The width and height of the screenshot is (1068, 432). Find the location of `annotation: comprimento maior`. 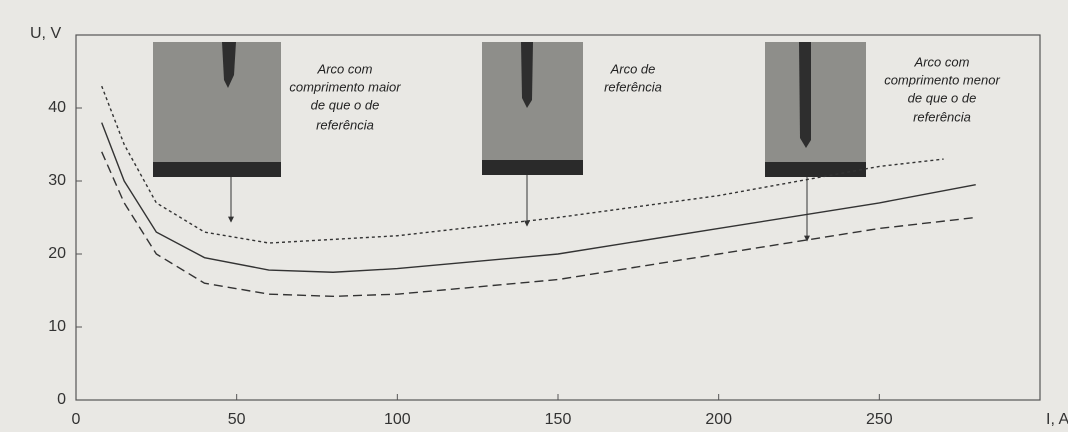

annotation: comprimento maior is located at coordinates (345, 86).